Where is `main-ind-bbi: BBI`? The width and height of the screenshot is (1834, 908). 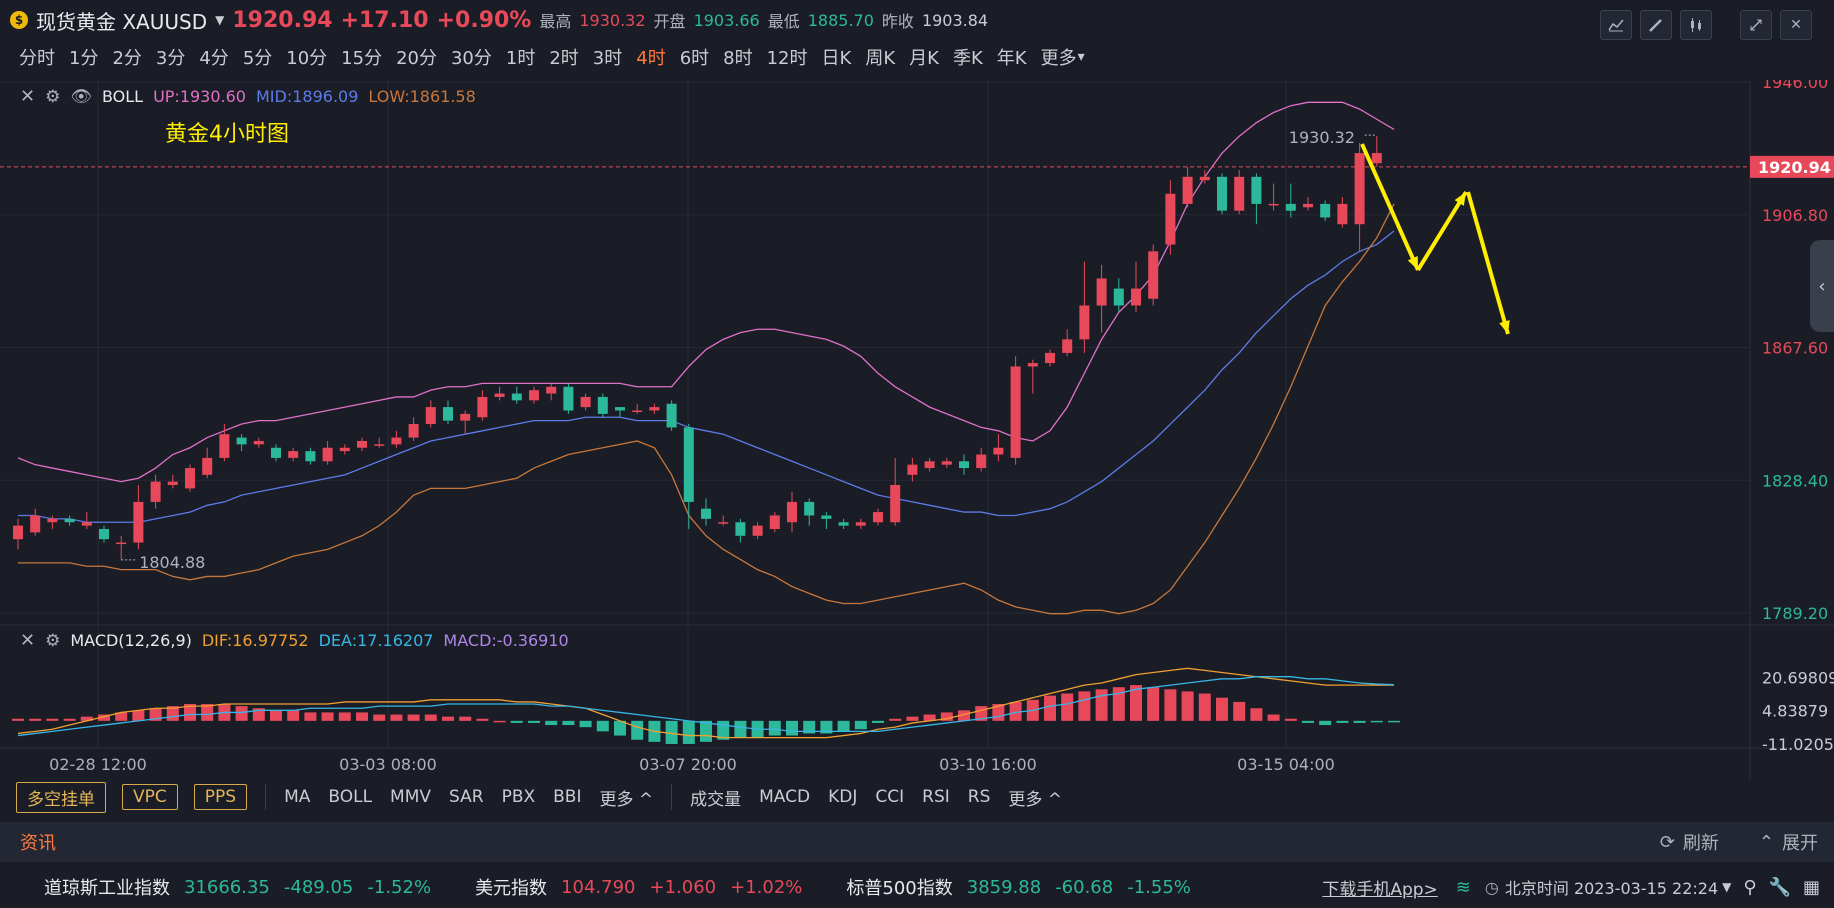 main-ind-bbi: BBI is located at coordinates (567, 797).